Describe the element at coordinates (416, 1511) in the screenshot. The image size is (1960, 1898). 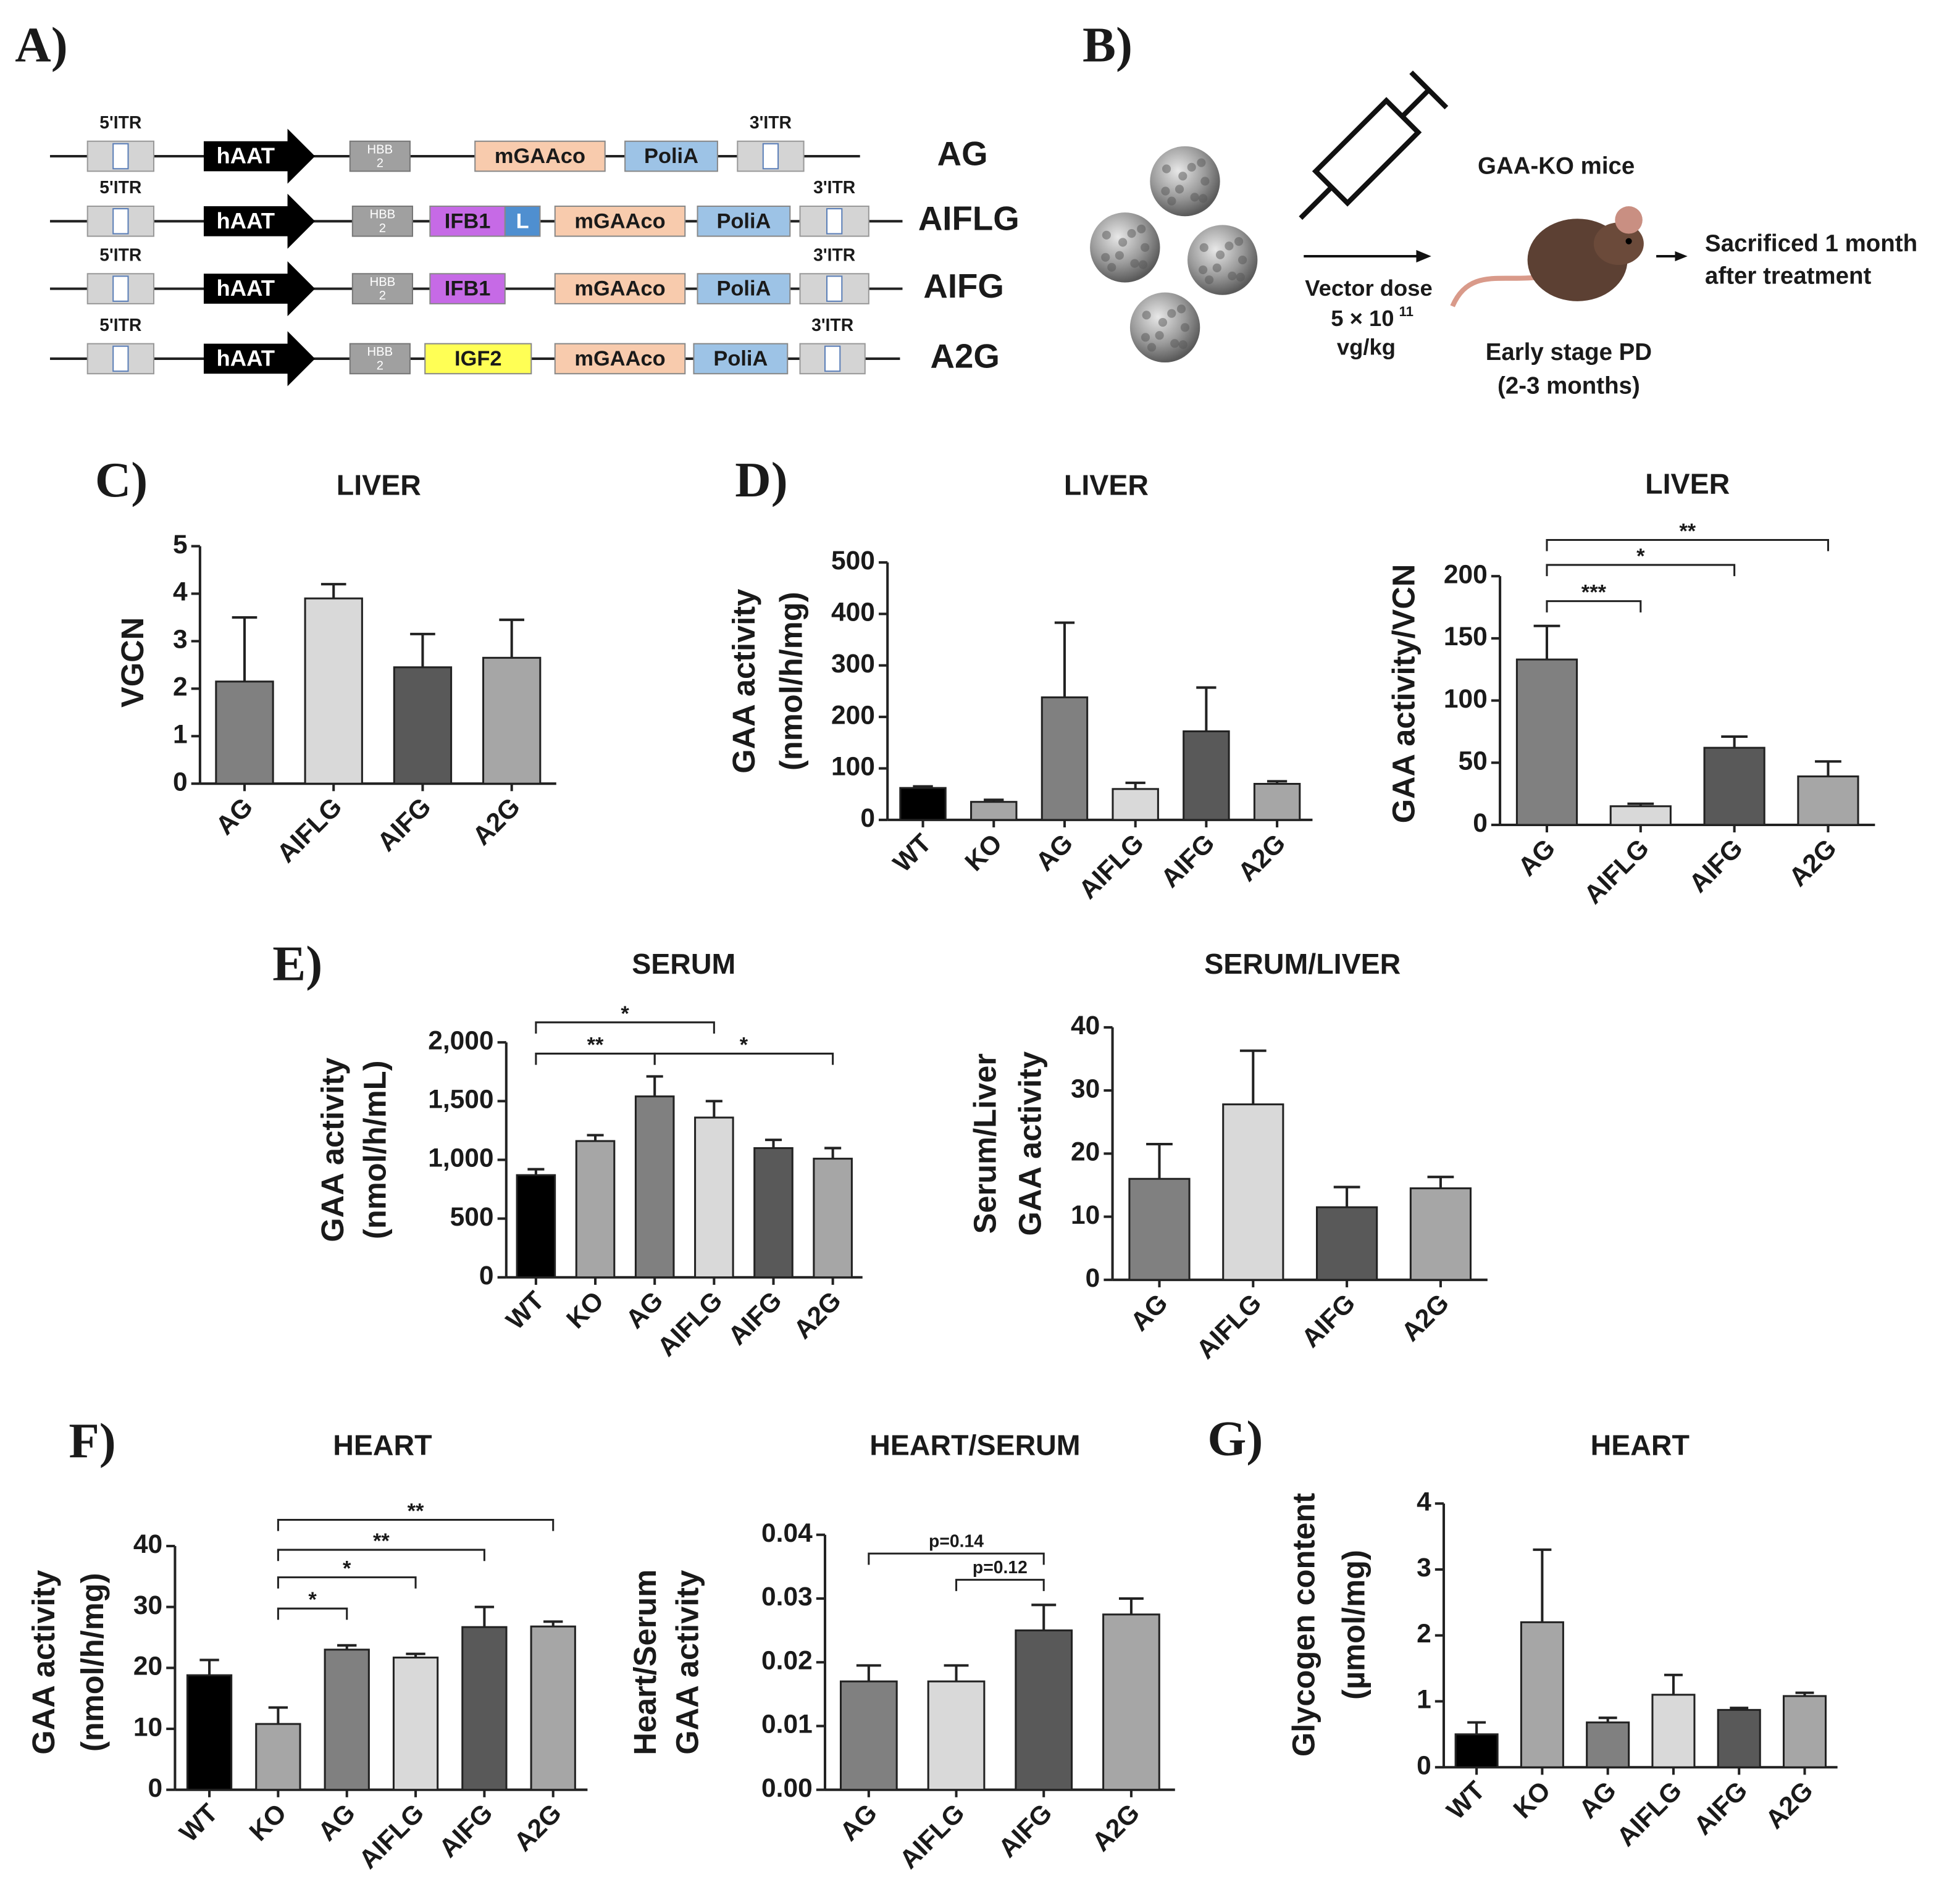
I see `sig-label: **` at that location.